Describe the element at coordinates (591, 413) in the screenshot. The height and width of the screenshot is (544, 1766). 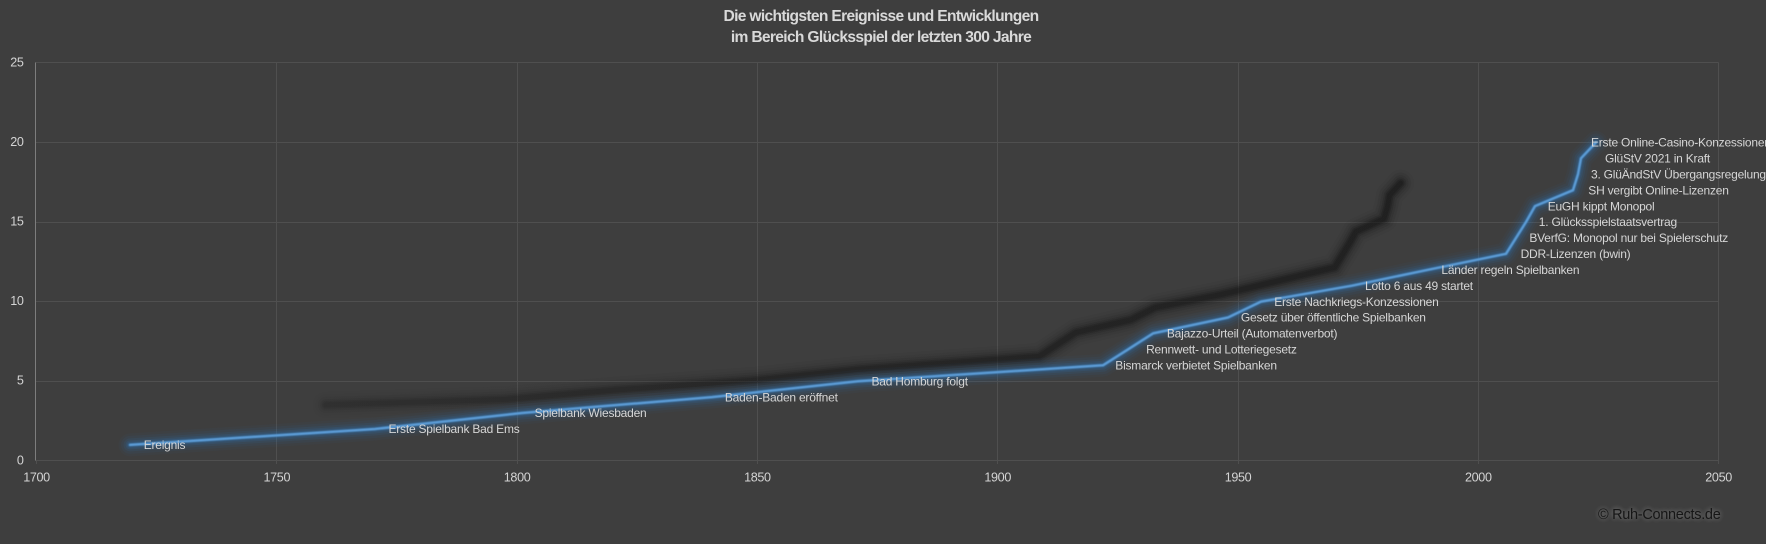
I see `svg-text: Spielbank Wiesbaden` at that location.